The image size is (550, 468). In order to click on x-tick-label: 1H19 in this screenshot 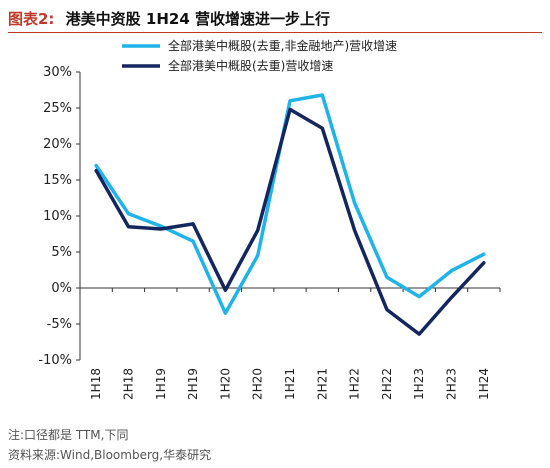, I will do `click(161, 384)`.